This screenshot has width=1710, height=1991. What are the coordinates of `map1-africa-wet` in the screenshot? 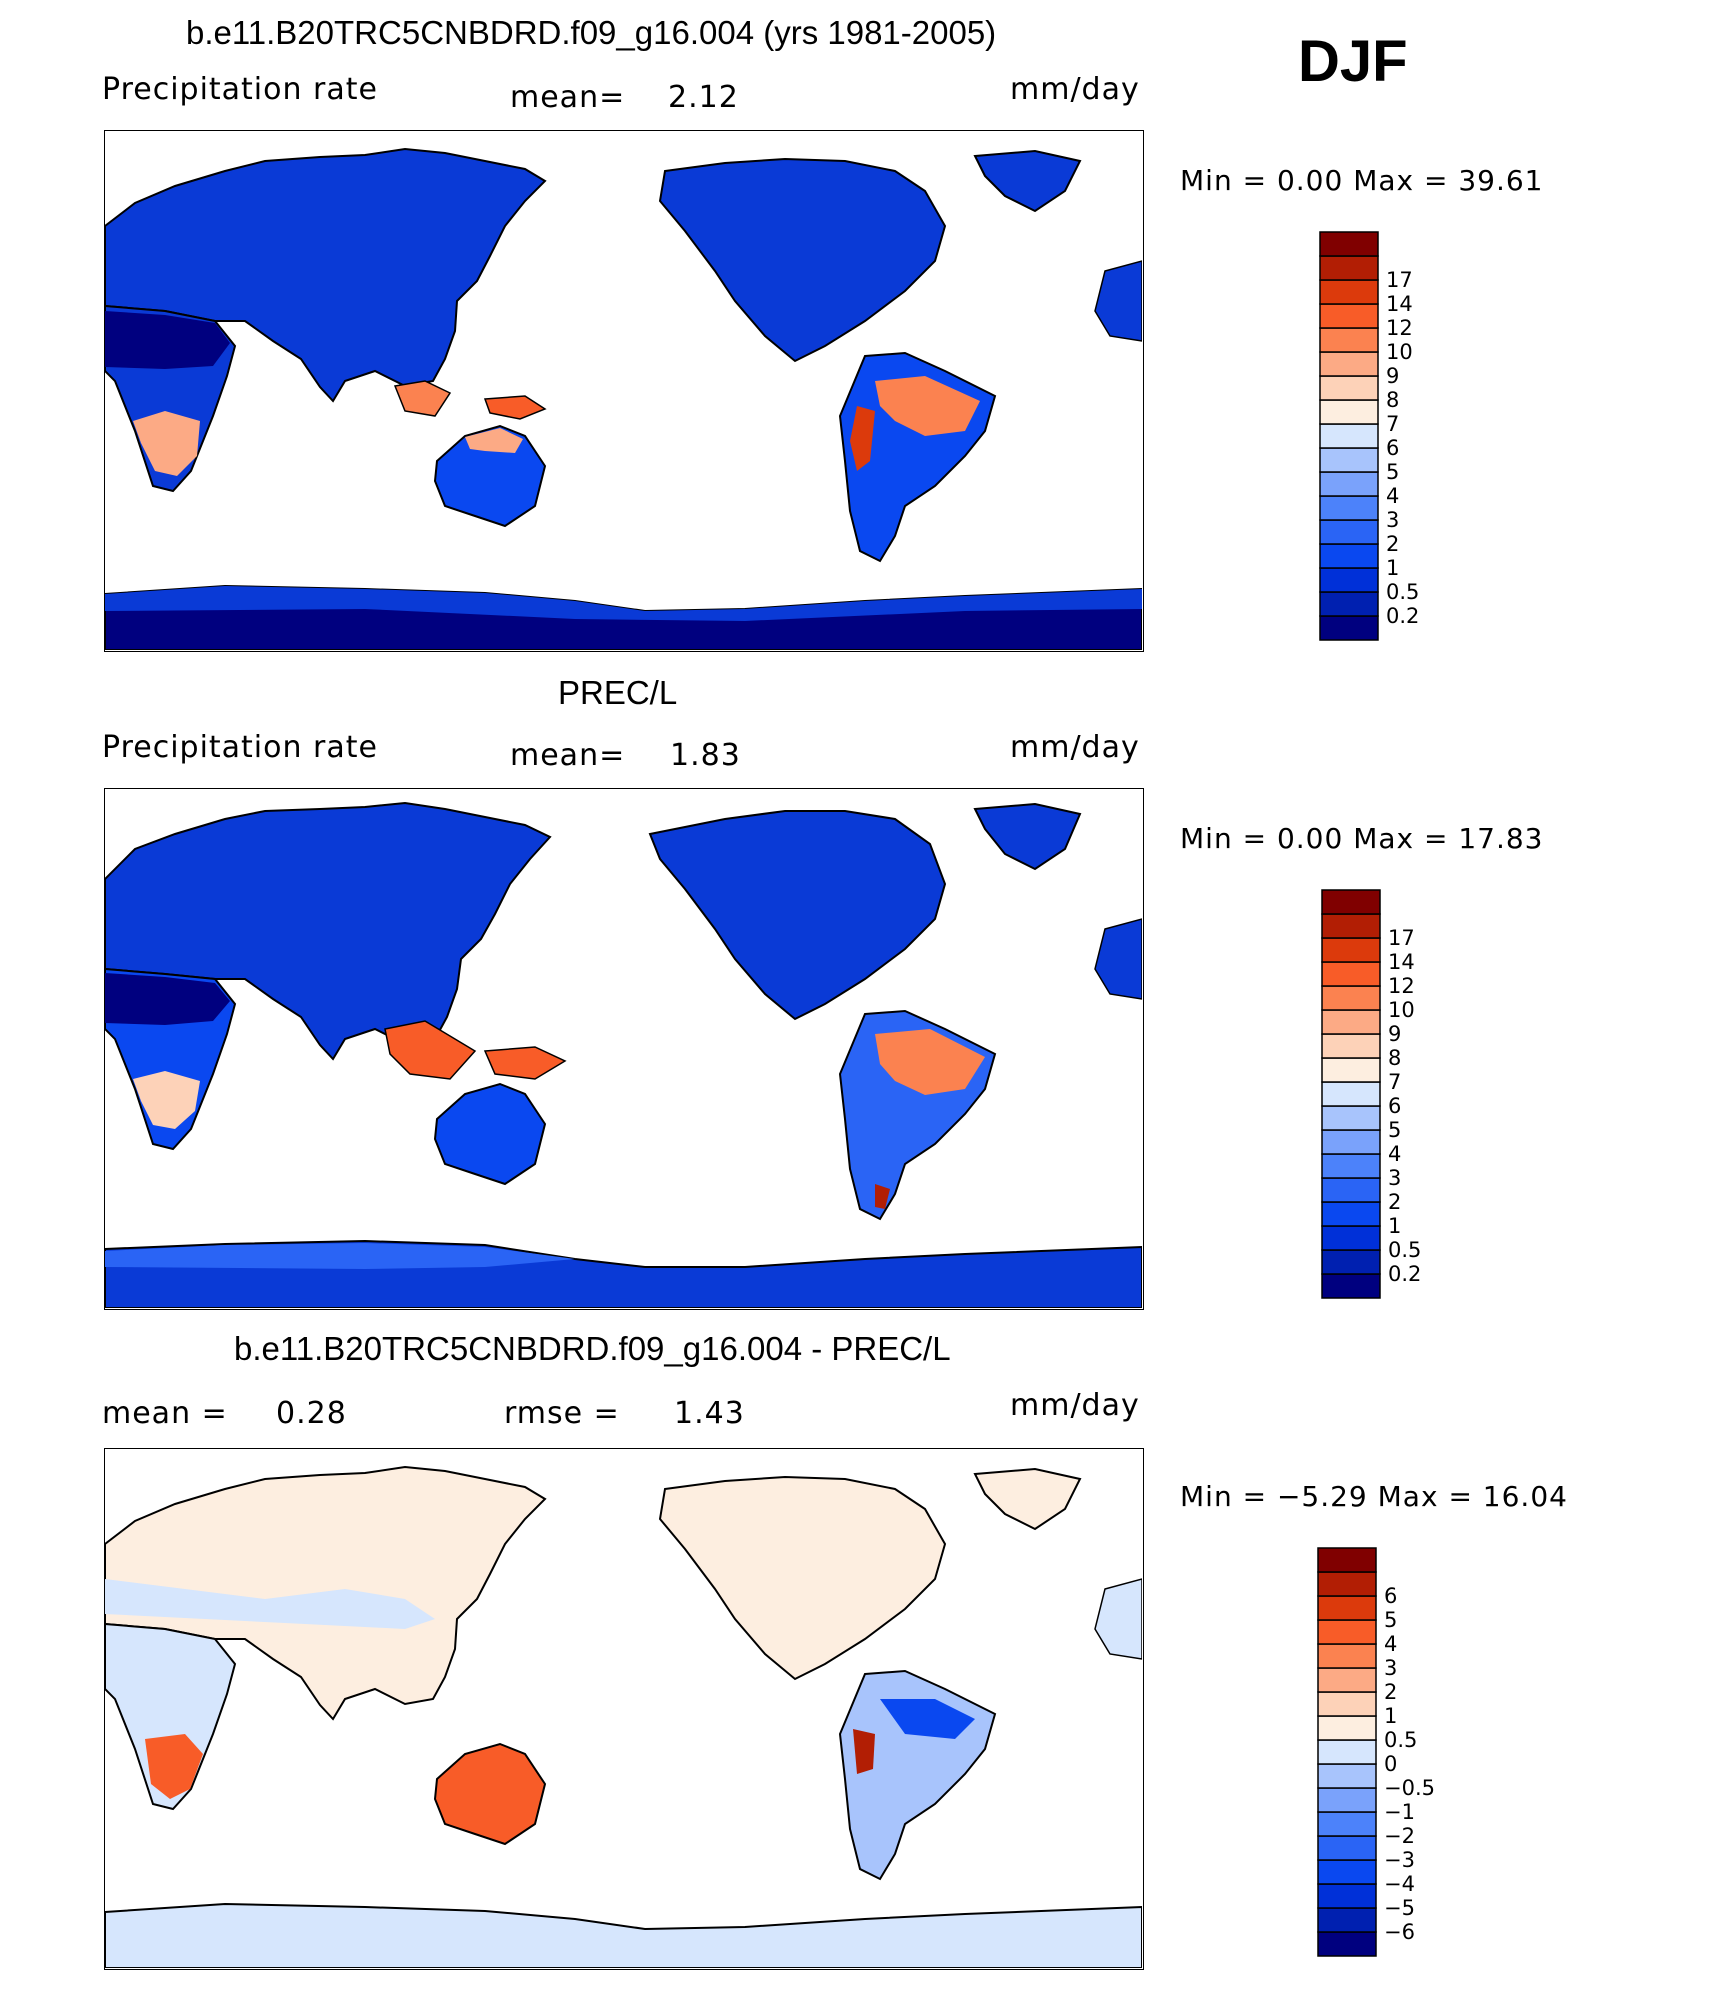 It's located at (166, 443).